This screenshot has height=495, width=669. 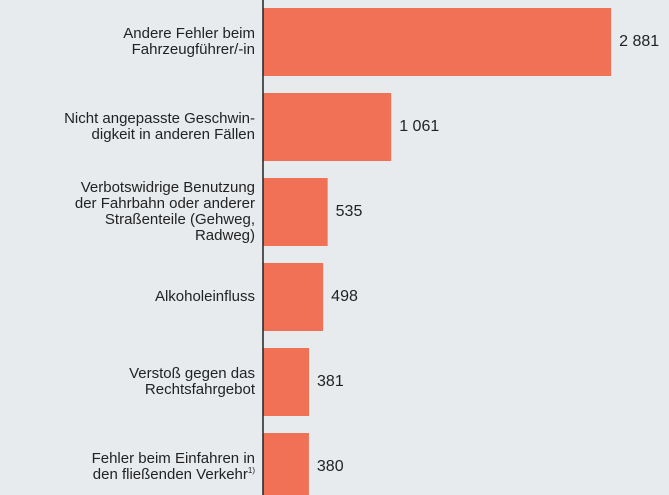 What do you see at coordinates (192, 381) in the screenshot?
I see `category-text: Verstoß gegen das Rechtsfahrgebot` at bounding box center [192, 381].